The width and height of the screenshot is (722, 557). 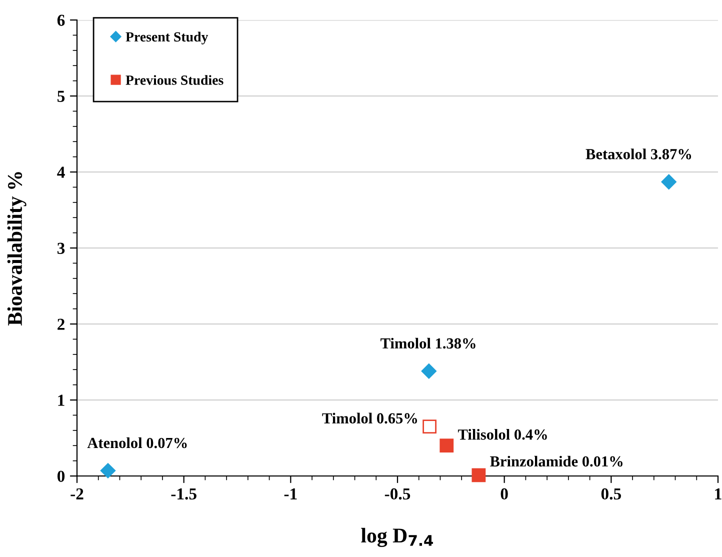 I want to click on x-tick-label: -0.5, so click(x=397, y=494).